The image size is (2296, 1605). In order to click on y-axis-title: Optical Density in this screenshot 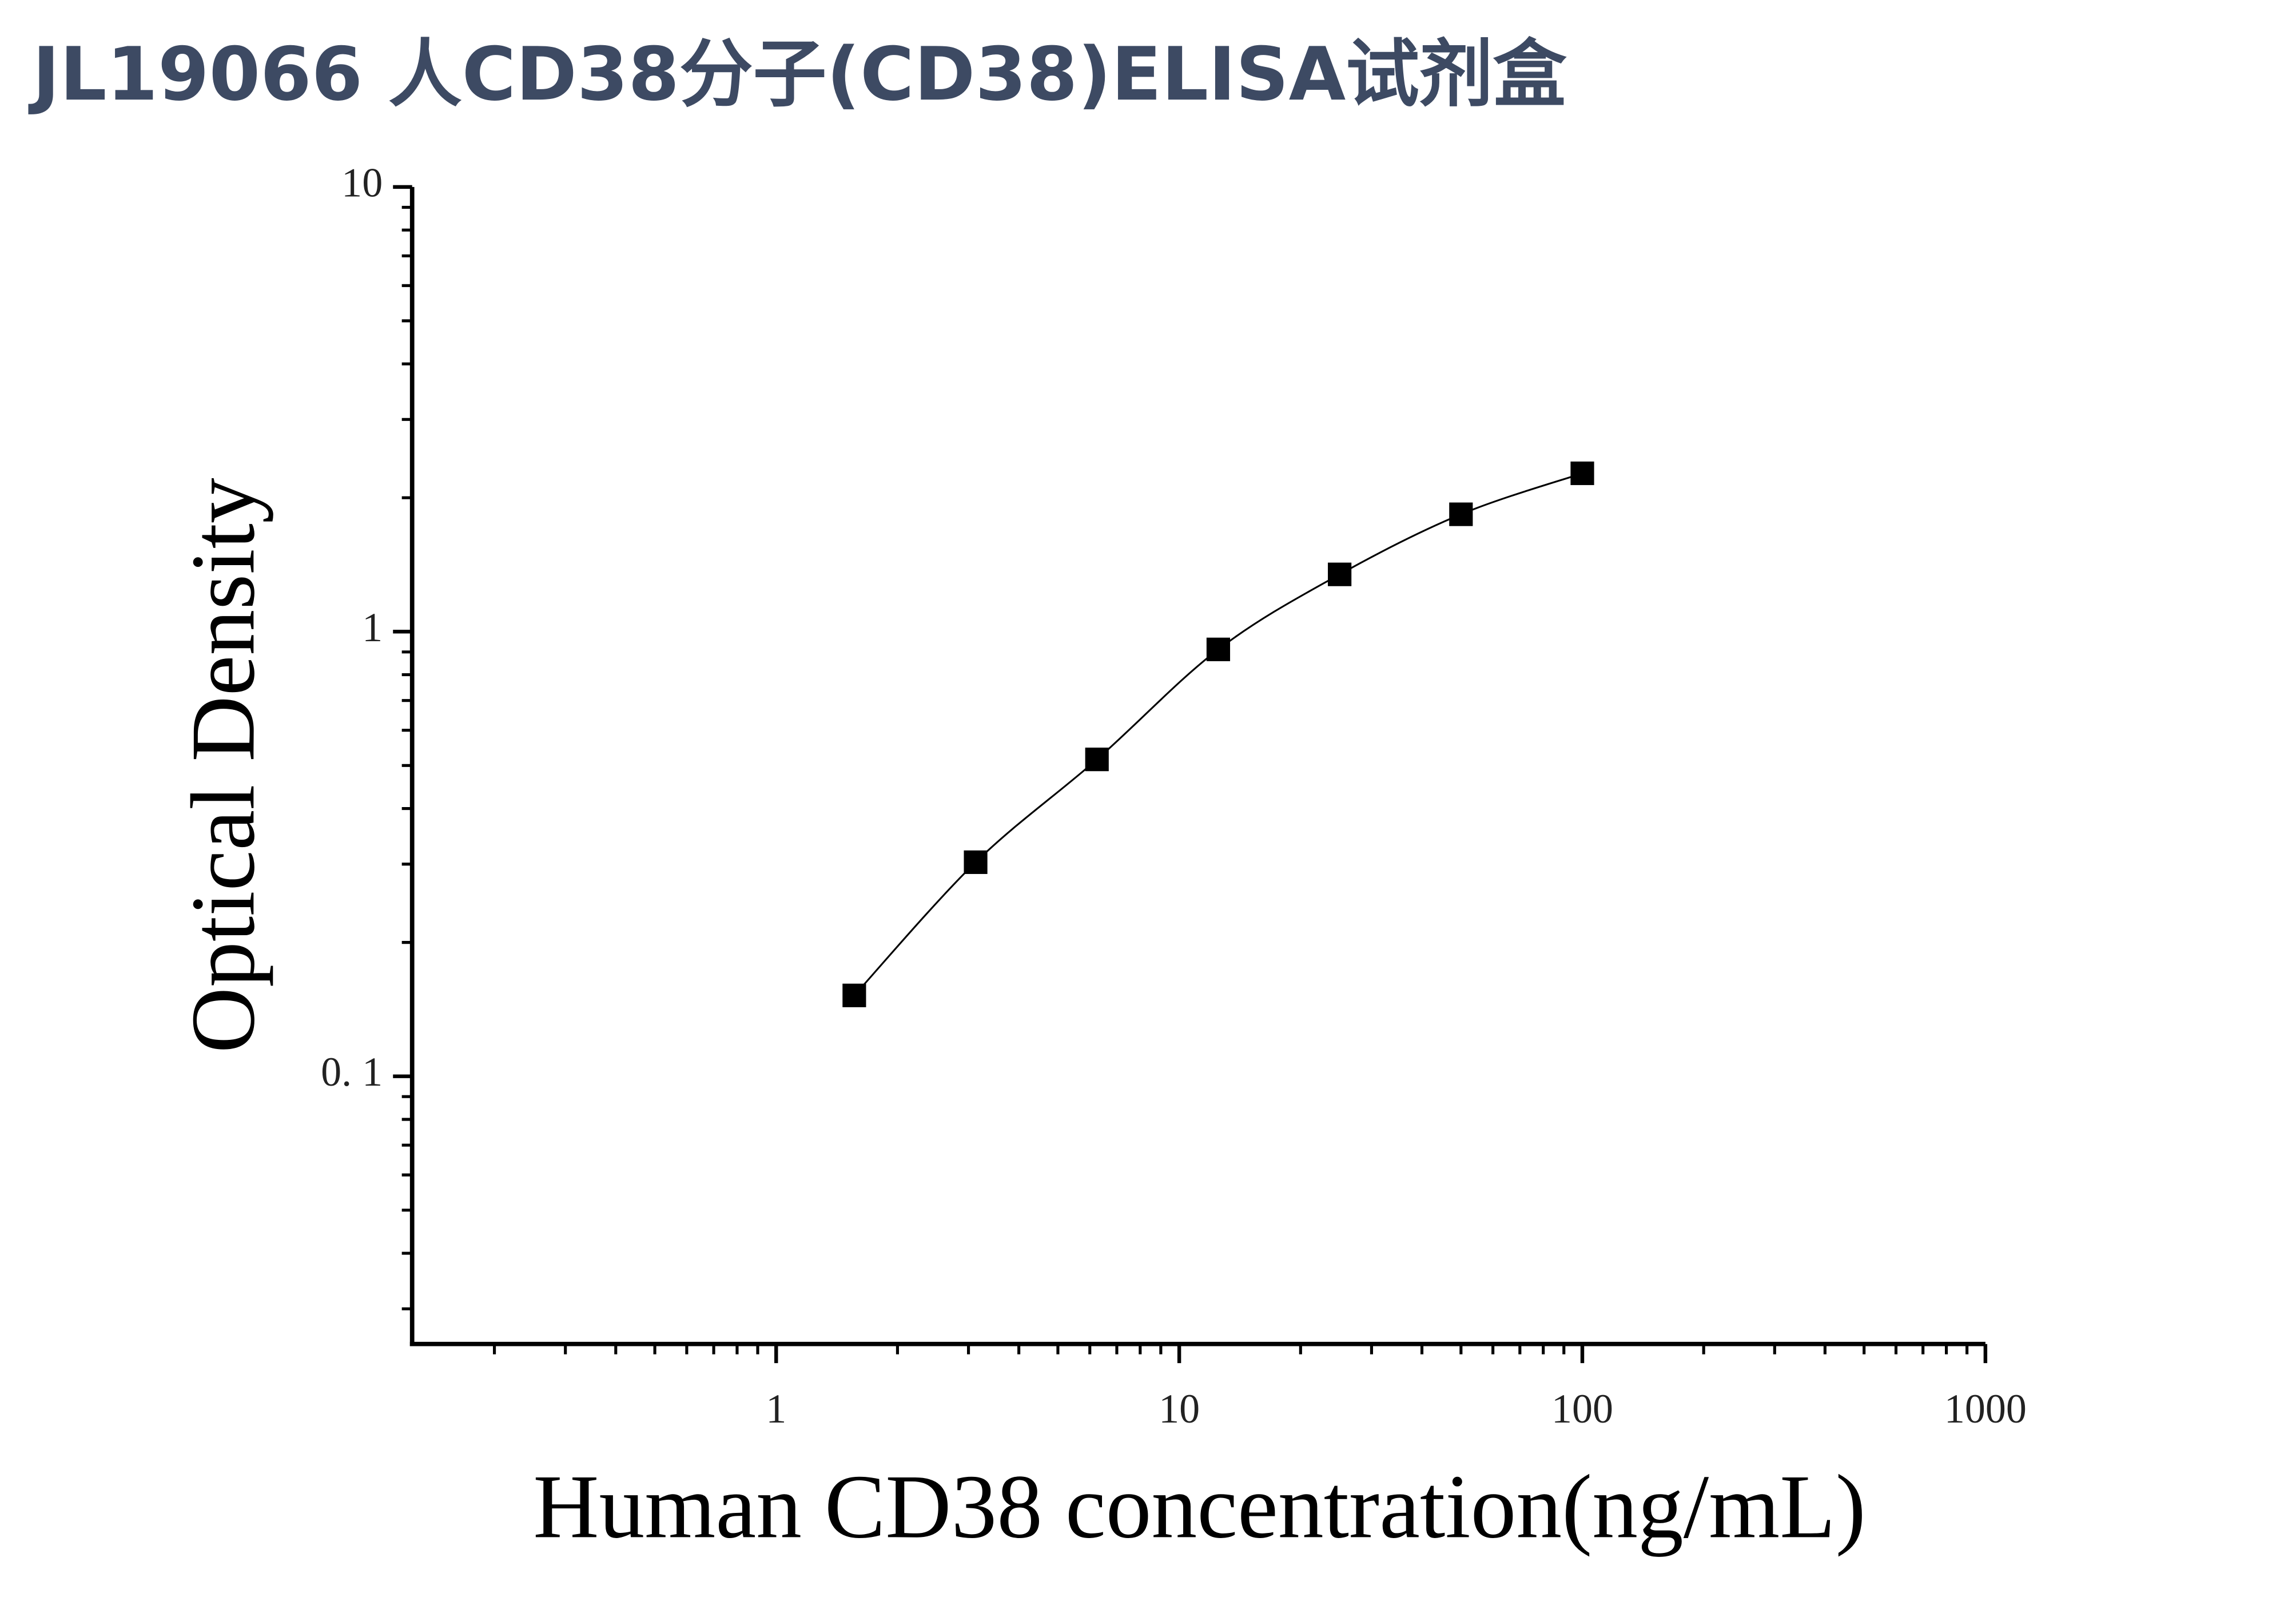, I will do `click(223, 765)`.